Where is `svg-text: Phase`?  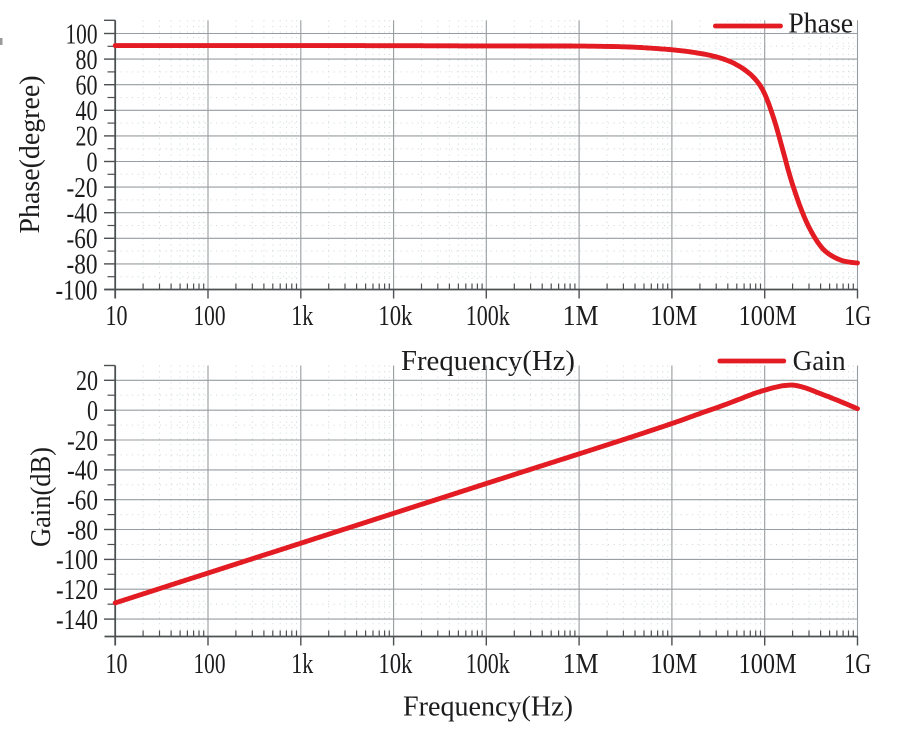
svg-text: Phase is located at coordinates (820, 24).